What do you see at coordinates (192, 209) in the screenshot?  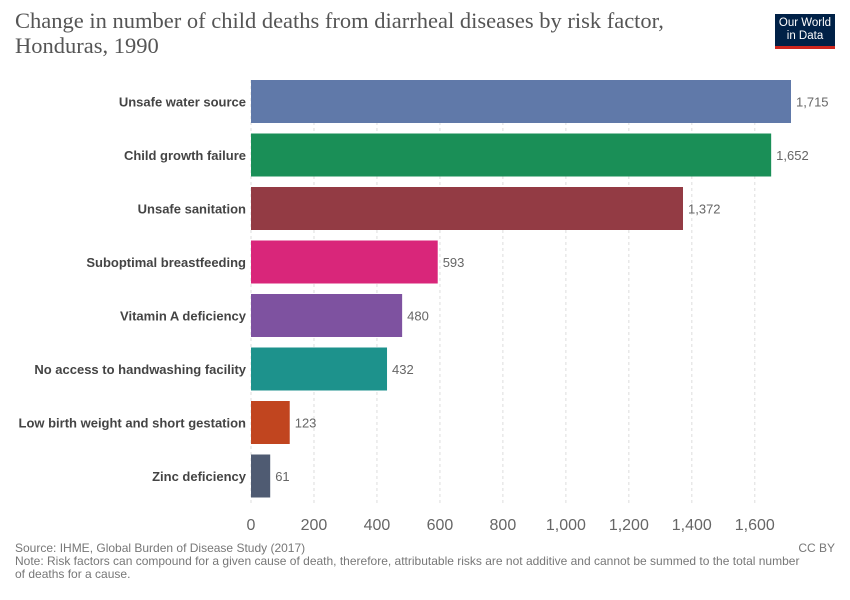 I see `category-label: Unsafe sanitation` at bounding box center [192, 209].